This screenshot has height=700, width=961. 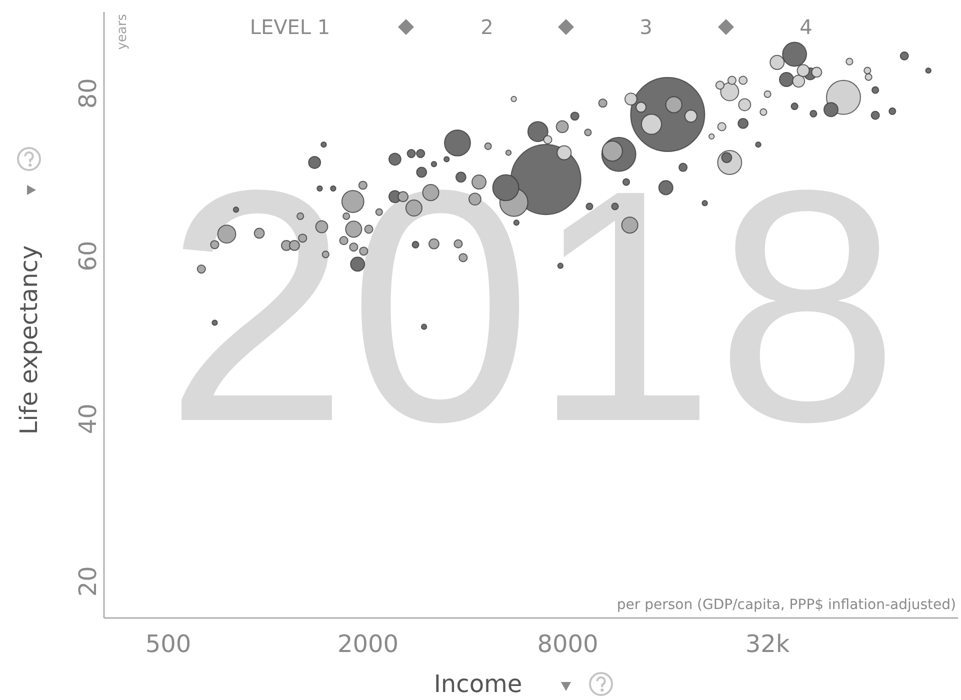 I want to click on y-tick-label: 60, so click(x=88, y=256).